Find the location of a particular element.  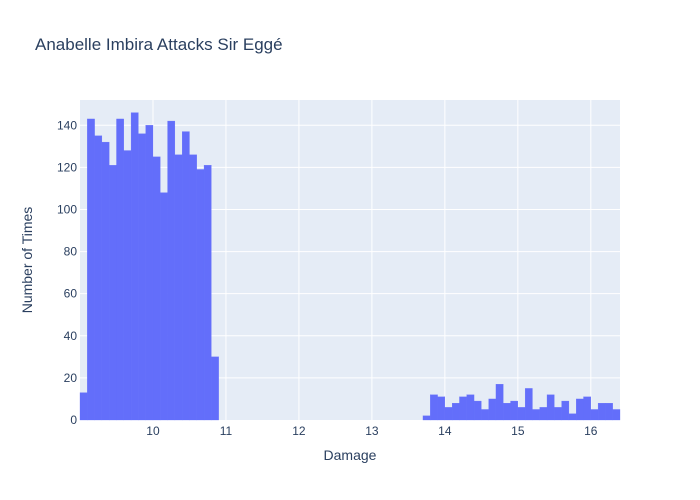

y-tick-label: 100 is located at coordinates (67, 209).